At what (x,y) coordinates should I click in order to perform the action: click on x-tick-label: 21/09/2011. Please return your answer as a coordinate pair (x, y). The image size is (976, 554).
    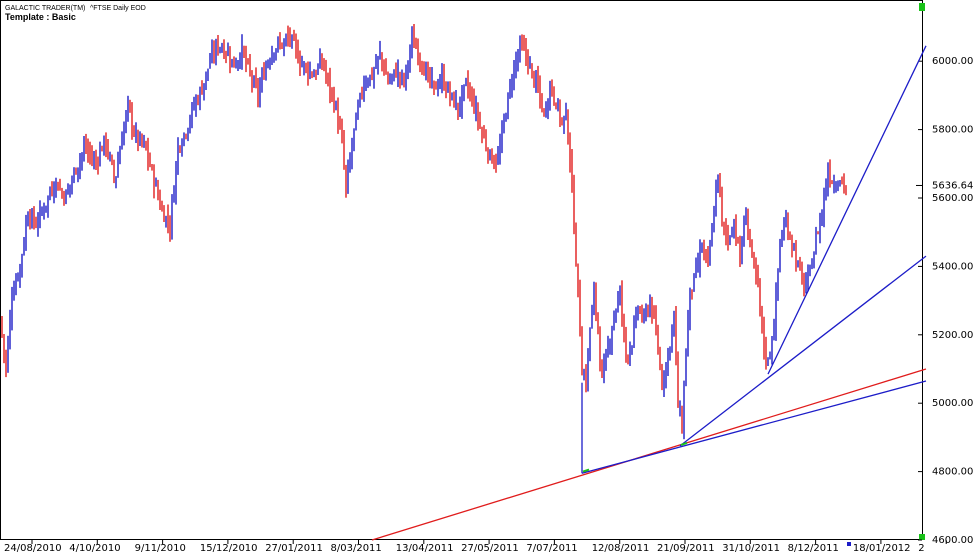
    Looking at the image, I should click on (686, 548).